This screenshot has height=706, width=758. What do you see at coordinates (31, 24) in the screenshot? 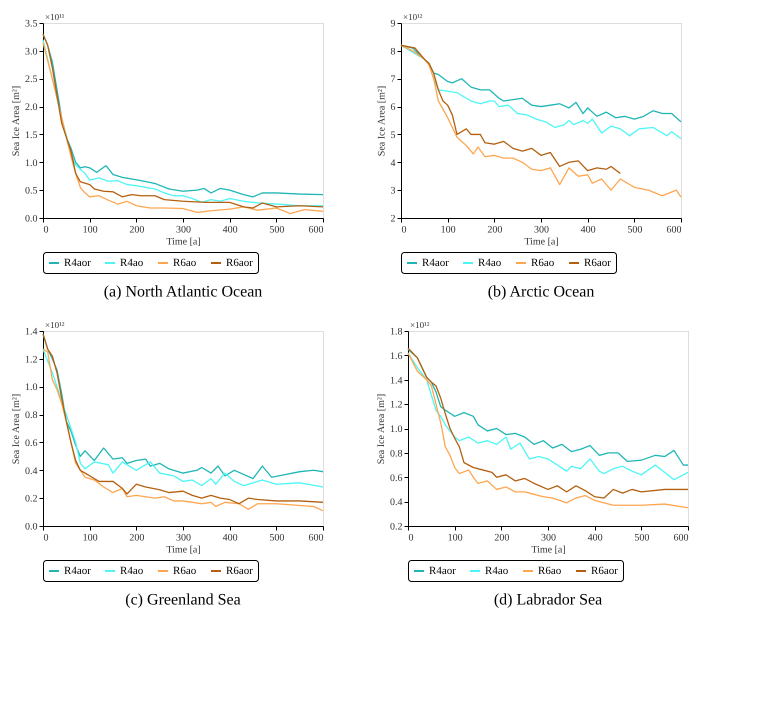
I see `y-tick-label: 3.5` at bounding box center [31, 24].